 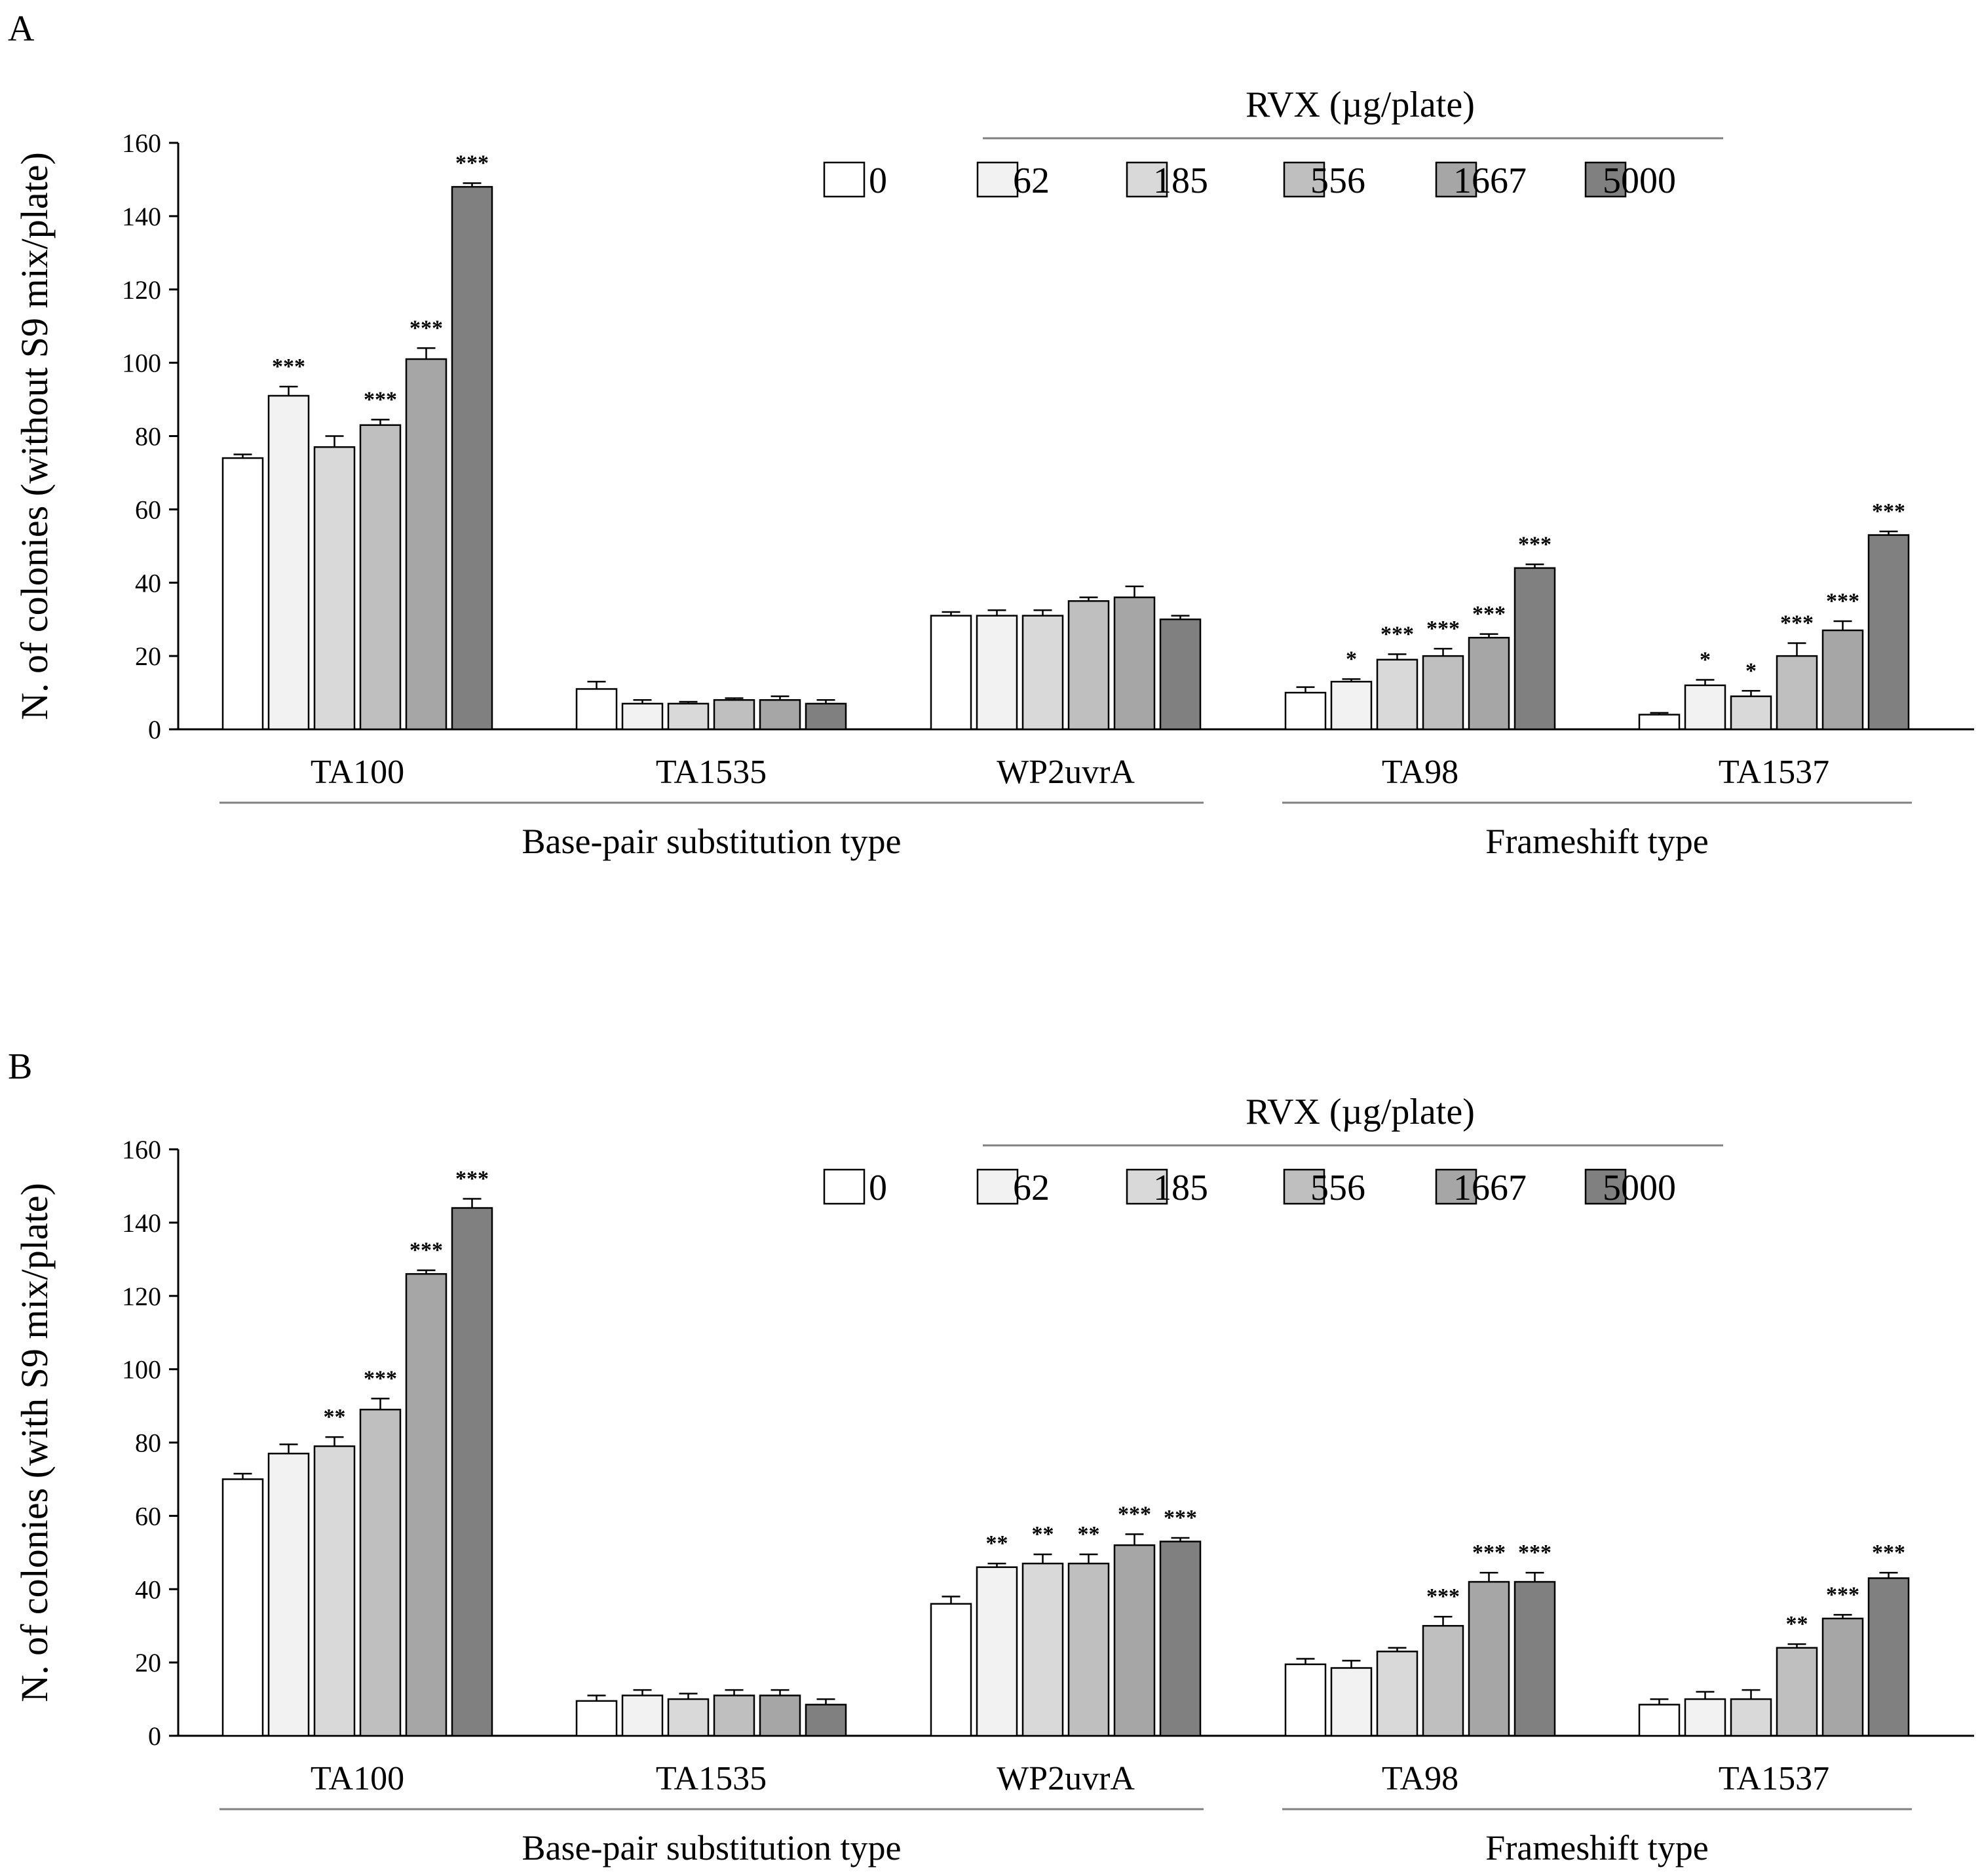 What do you see at coordinates (1031, 1188) in the screenshot?
I see `legend-label: 62` at bounding box center [1031, 1188].